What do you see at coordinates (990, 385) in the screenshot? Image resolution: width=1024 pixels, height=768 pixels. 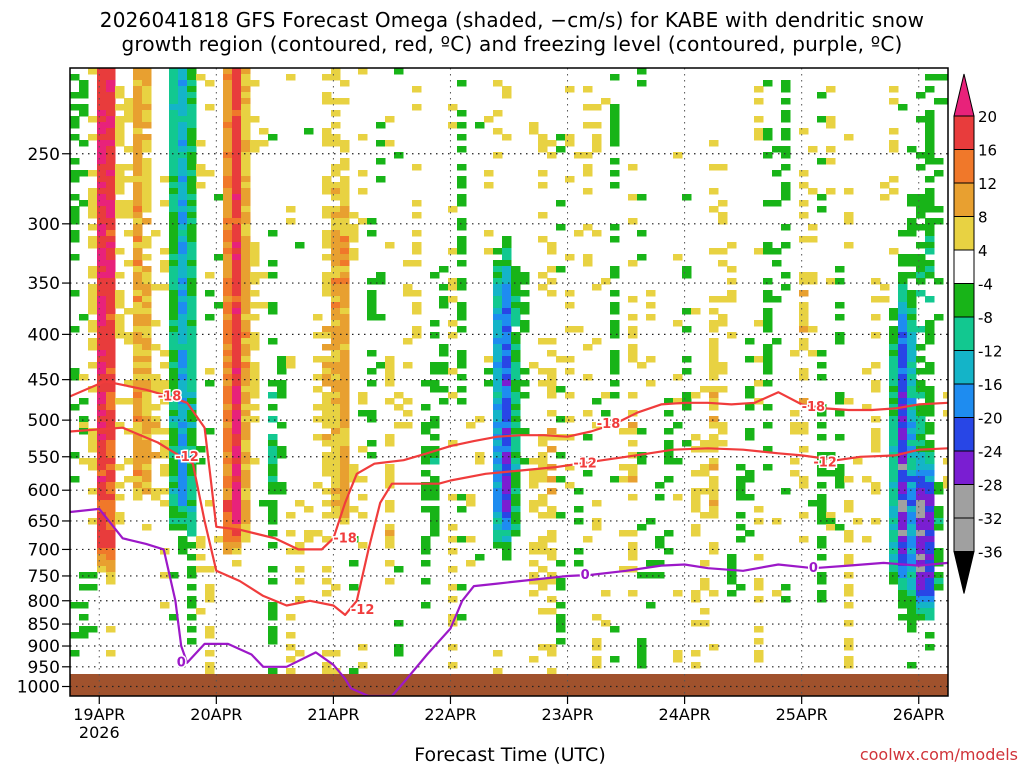 I see `colorbar-label: -16` at bounding box center [990, 385].